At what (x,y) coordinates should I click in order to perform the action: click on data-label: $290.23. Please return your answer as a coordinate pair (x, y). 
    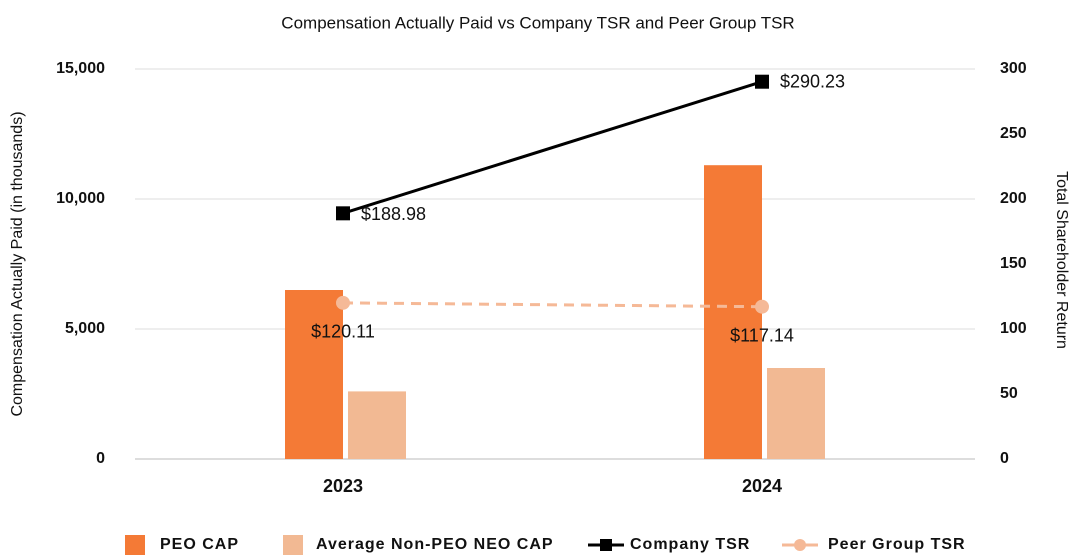
    Looking at the image, I should click on (812, 81).